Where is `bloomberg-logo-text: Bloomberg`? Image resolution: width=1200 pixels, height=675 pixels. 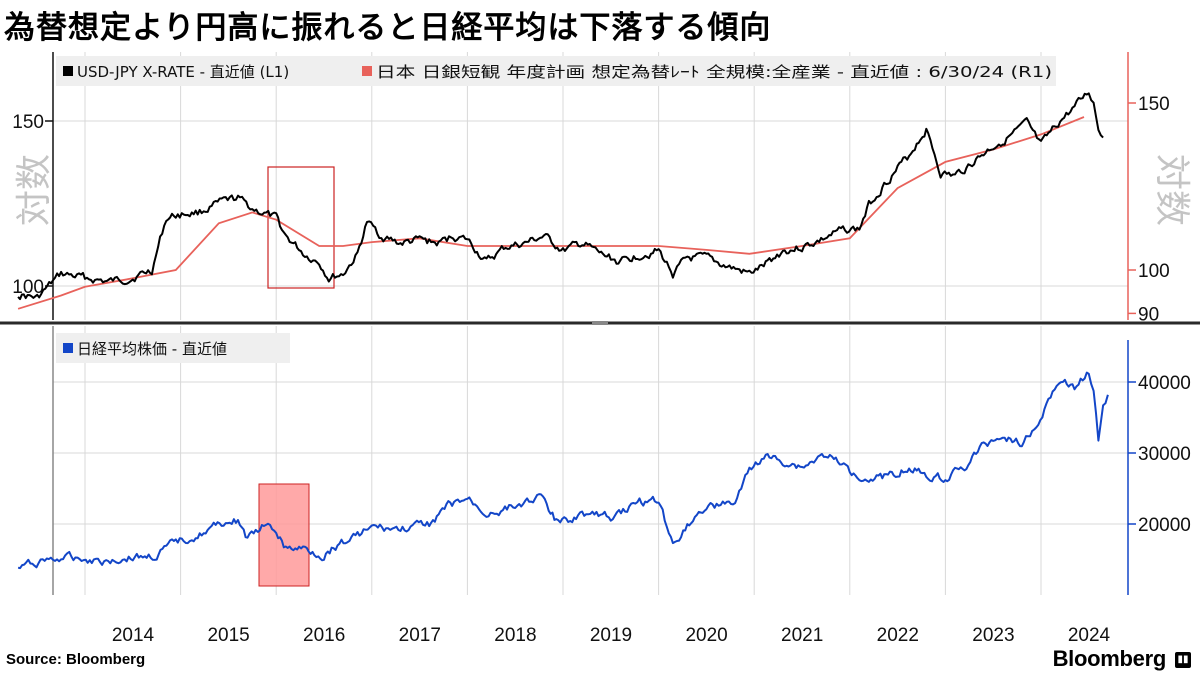
bloomberg-logo-text: Bloomberg is located at coordinates (1109, 658).